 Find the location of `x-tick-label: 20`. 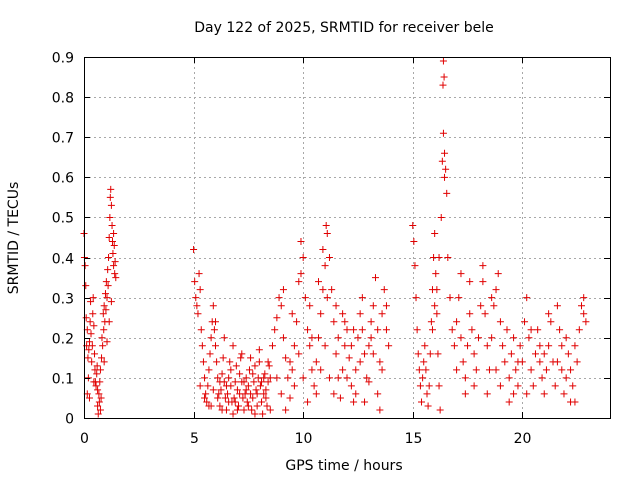

x-tick-label: 20 is located at coordinates (523, 439).